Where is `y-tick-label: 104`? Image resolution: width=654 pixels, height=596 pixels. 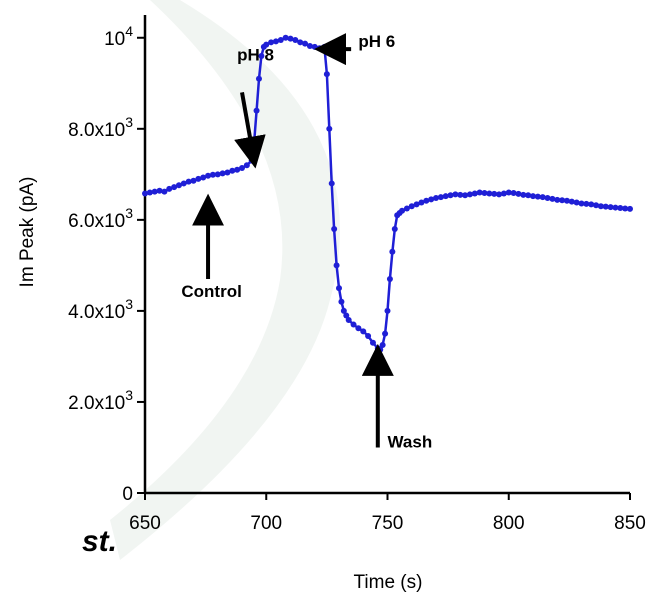 y-tick-label: 104 is located at coordinates (118, 36).